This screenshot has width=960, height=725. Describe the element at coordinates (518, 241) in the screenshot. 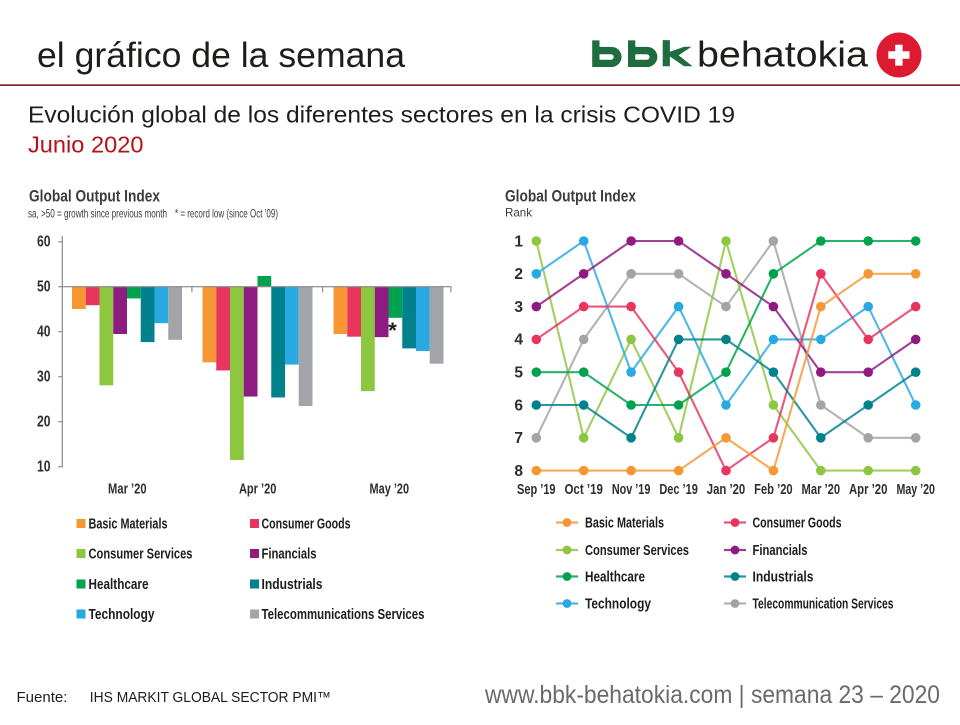

I see `svg-text: 1` at that location.